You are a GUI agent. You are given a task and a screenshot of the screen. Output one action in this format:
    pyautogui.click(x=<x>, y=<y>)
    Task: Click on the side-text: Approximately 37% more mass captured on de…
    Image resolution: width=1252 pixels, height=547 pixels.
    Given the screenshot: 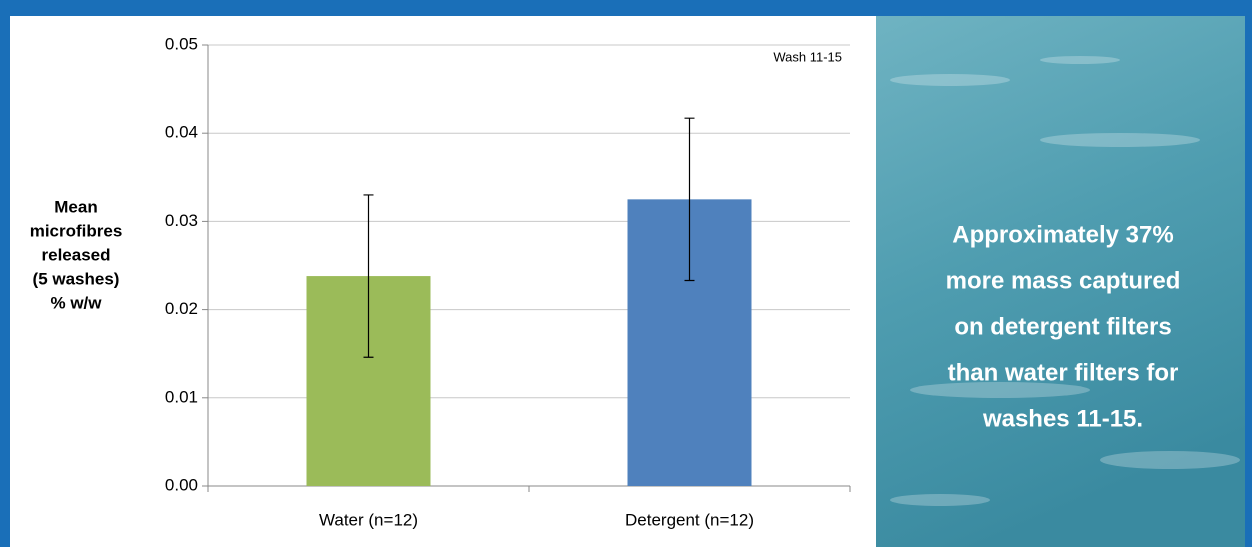 What is the action you would take?
    pyautogui.click(x=1063, y=326)
    